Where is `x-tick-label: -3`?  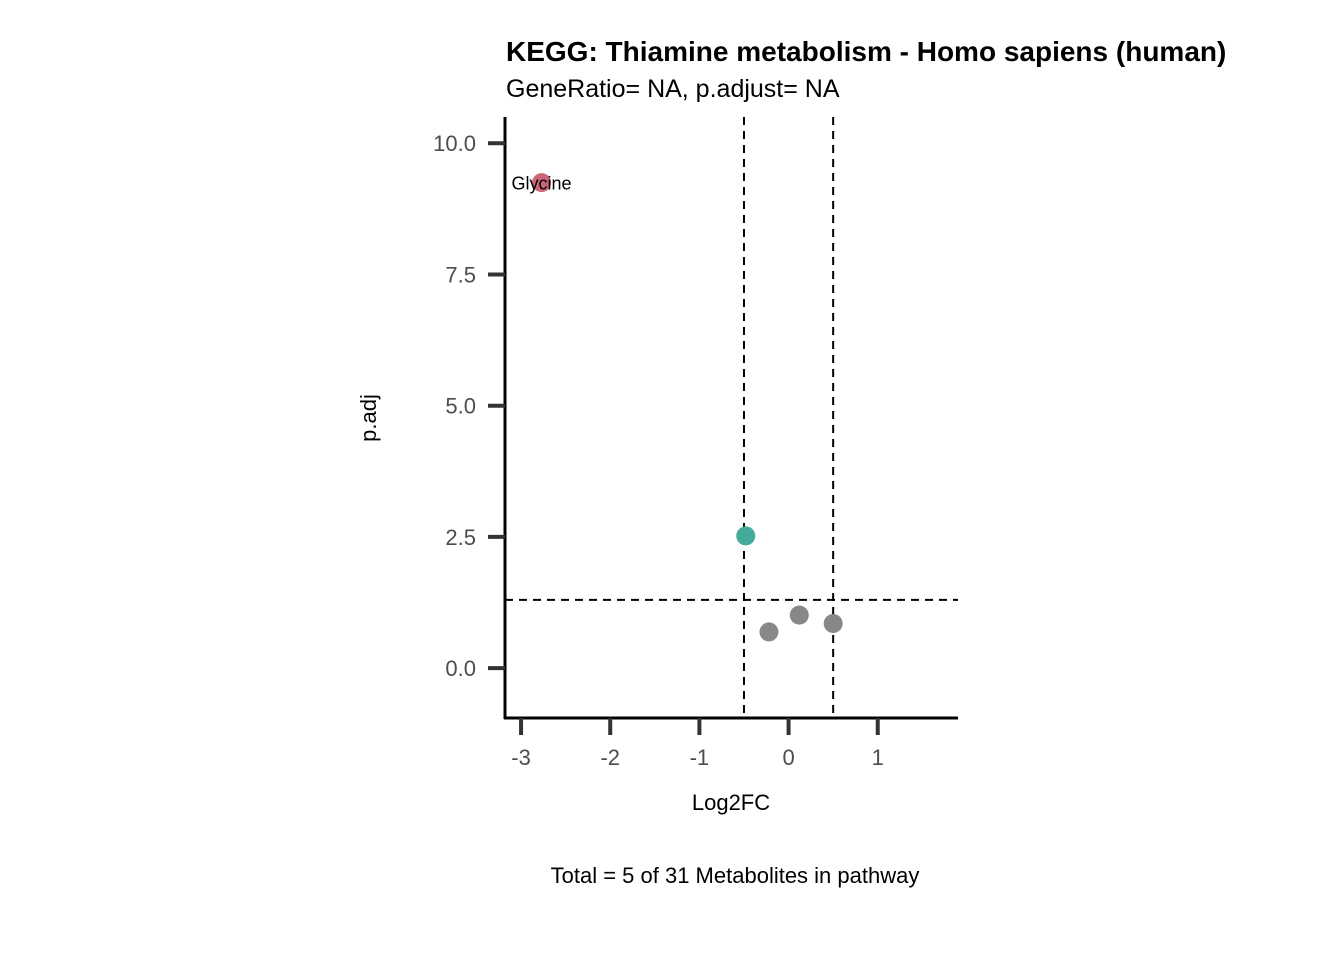
x-tick-label: -3 is located at coordinates (521, 757).